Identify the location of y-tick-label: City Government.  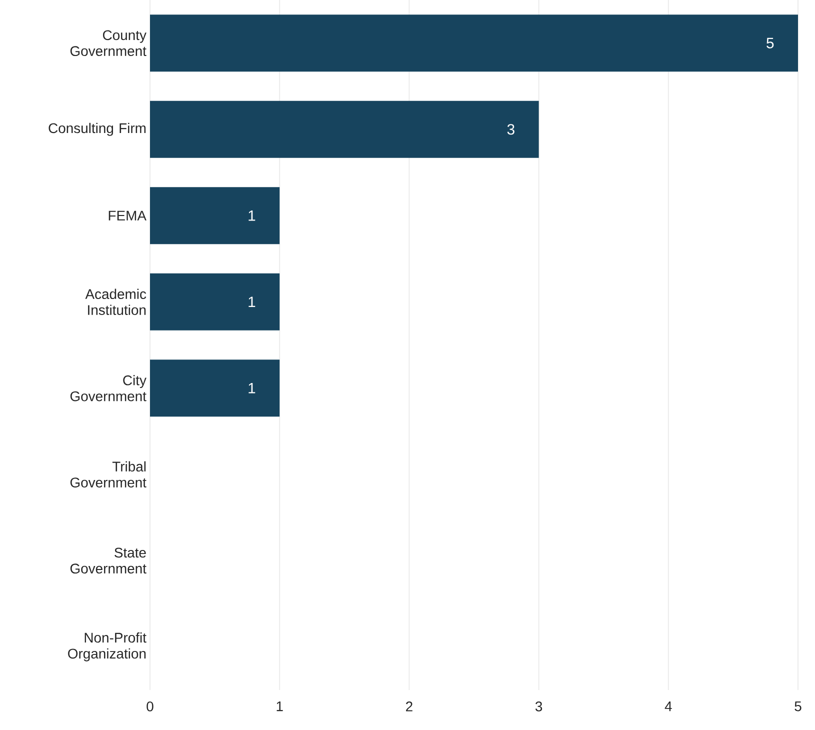
(108, 388).